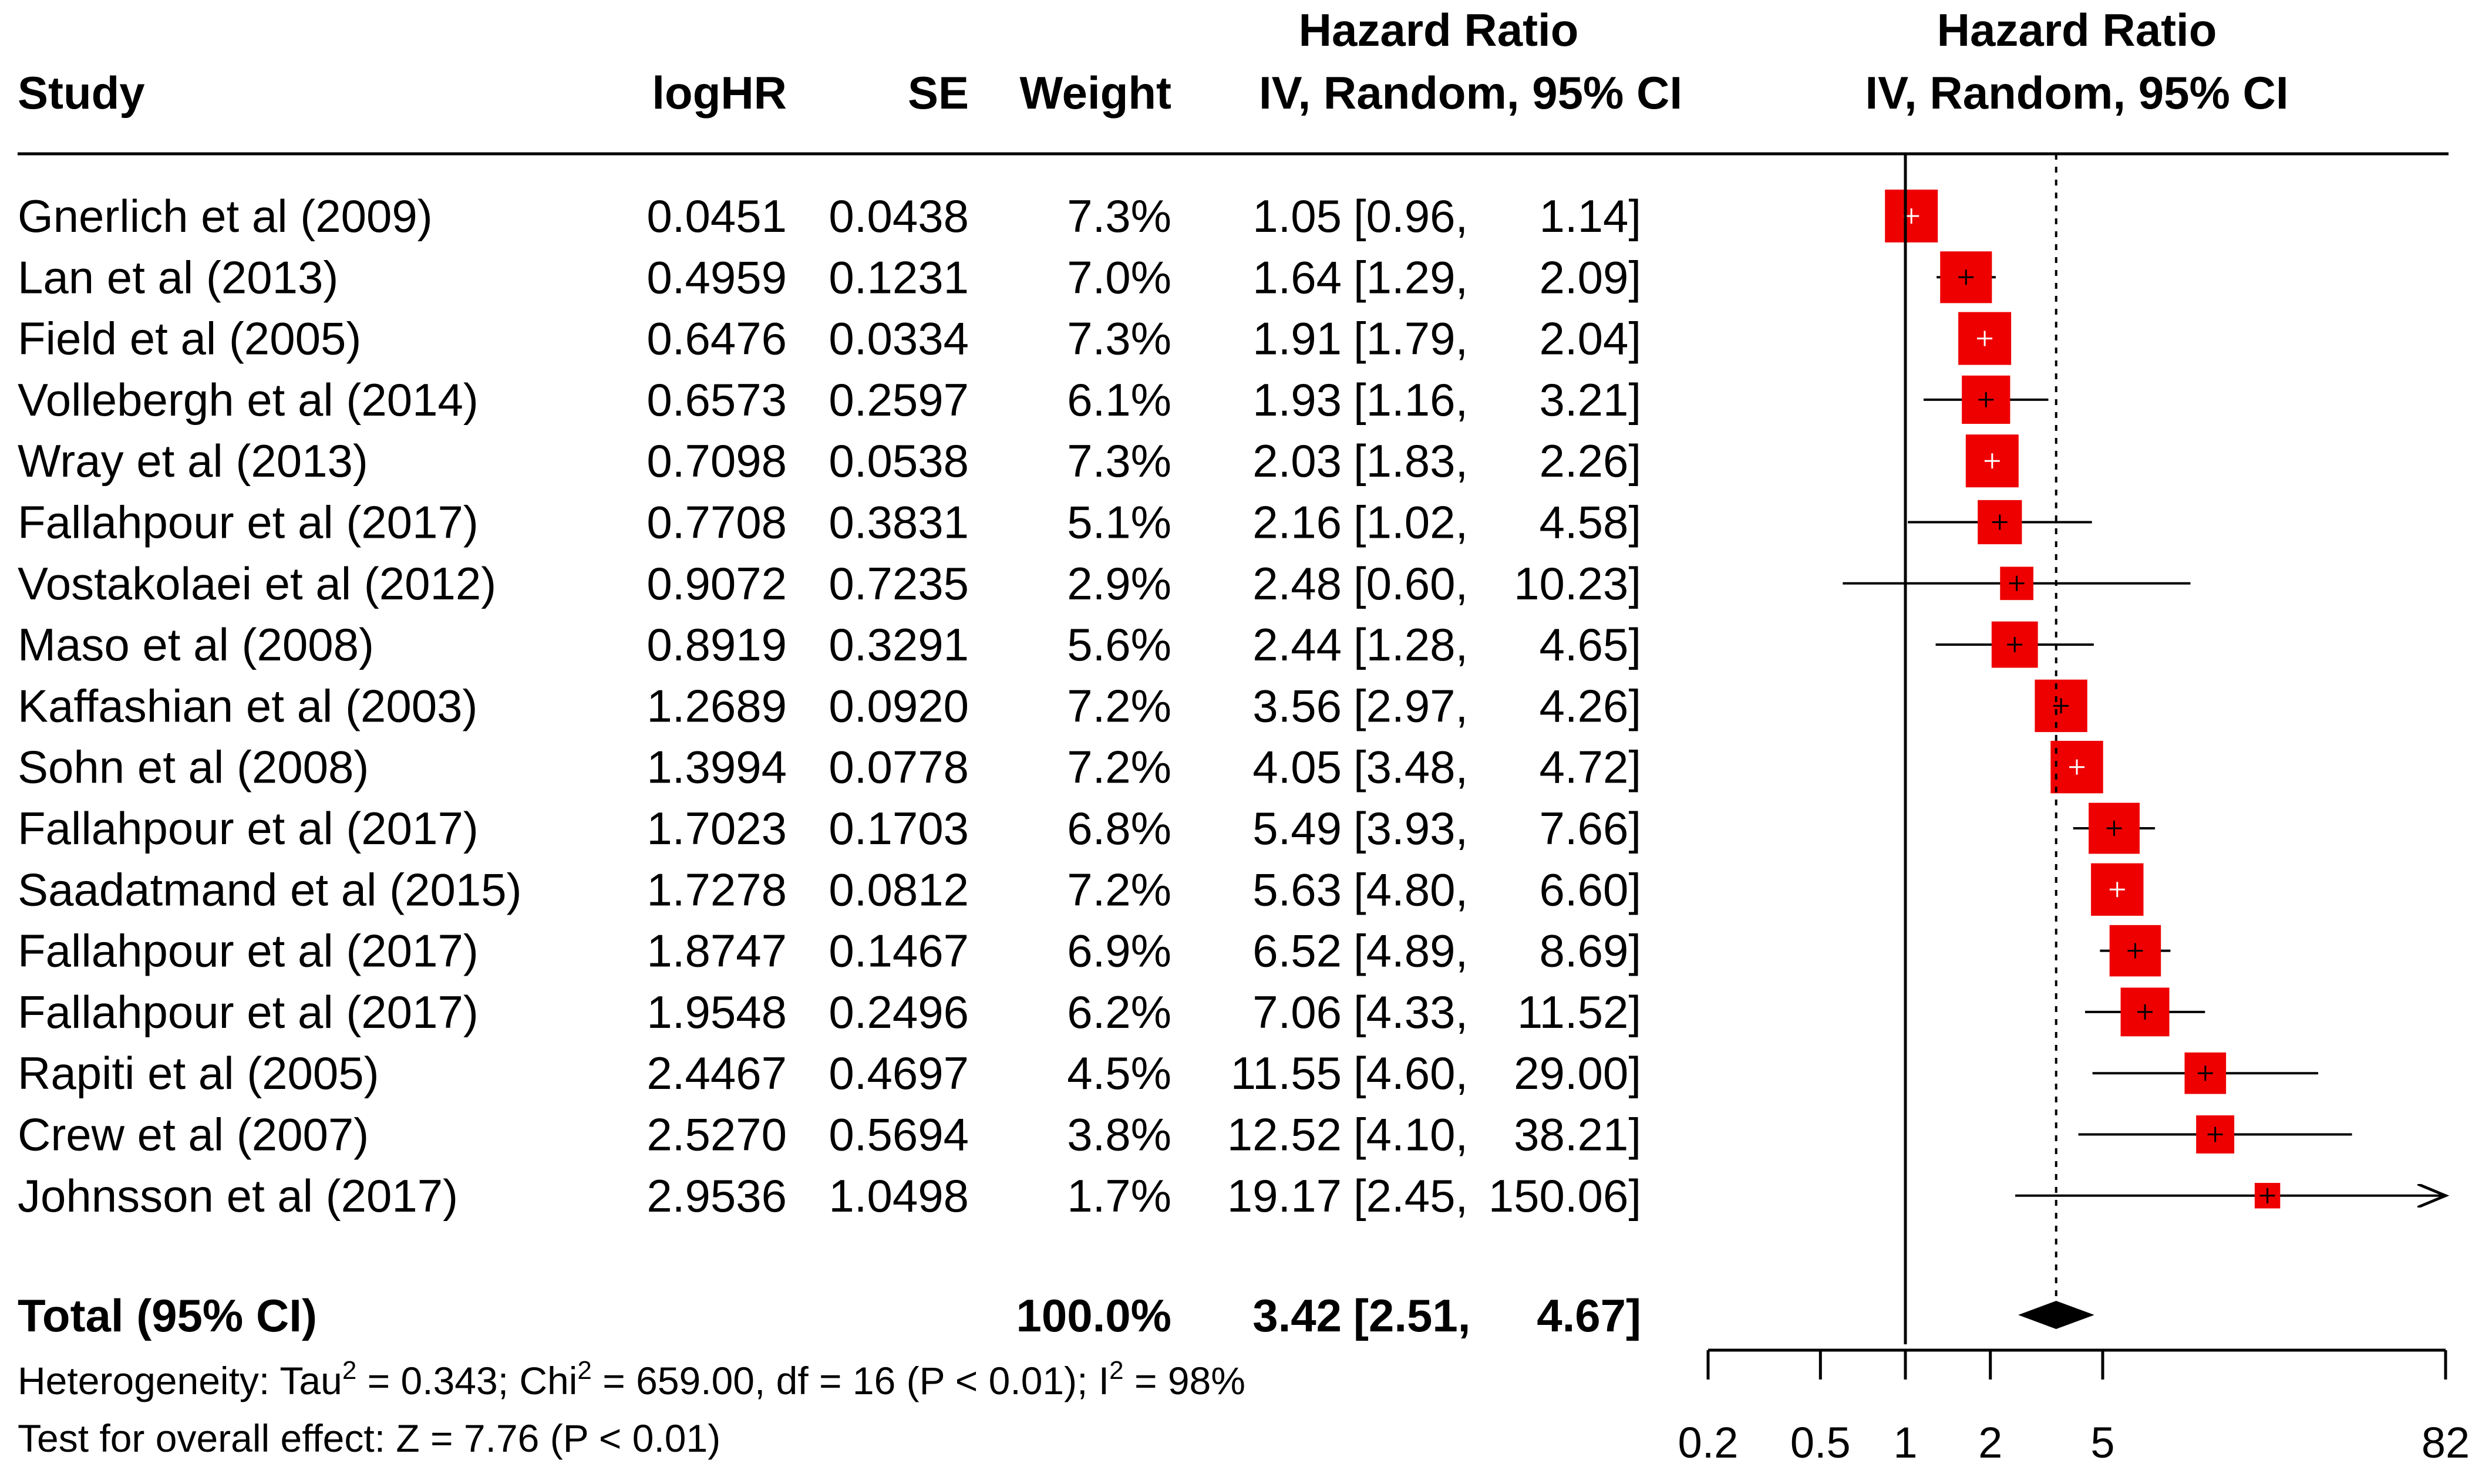 The image size is (2482, 1484). I want to click on x-tick-label: 0.2, so click(1708, 1442).